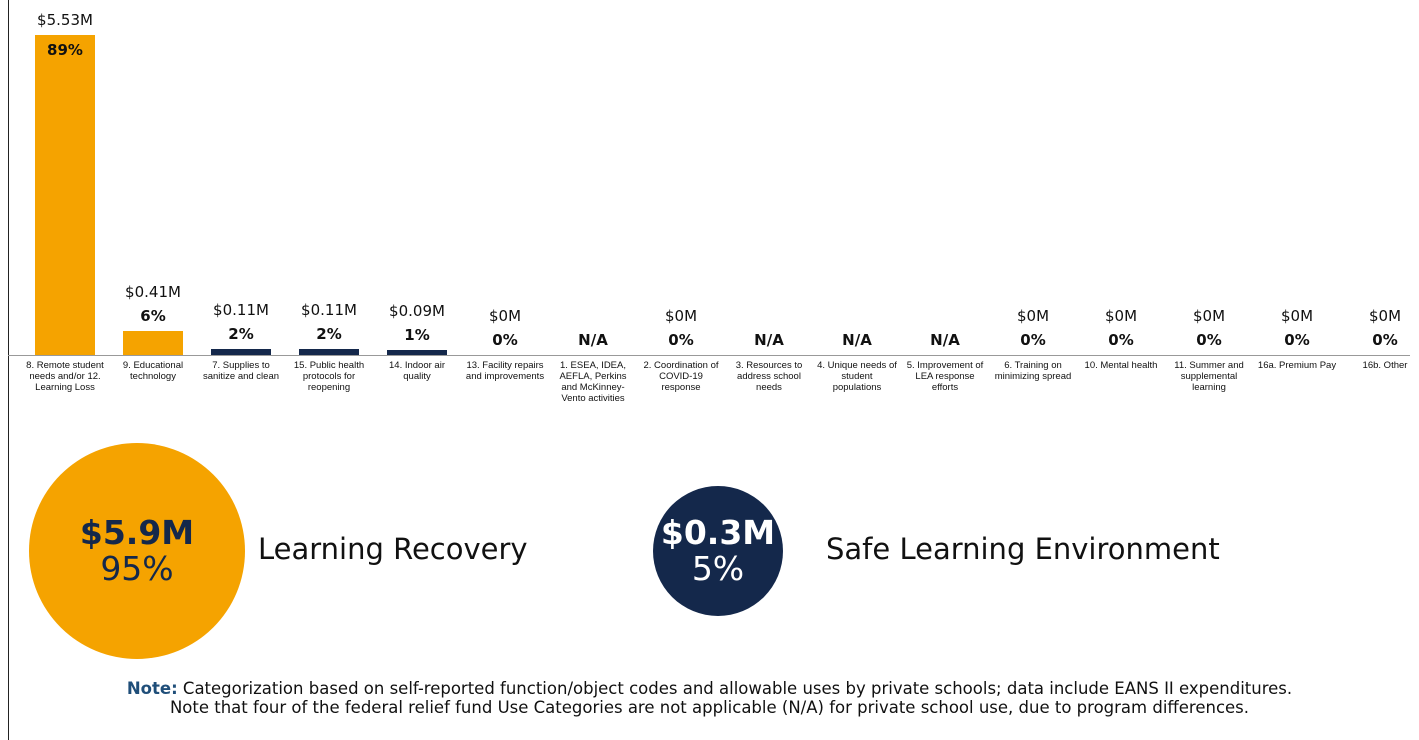  Describe the element at coordinates (709, 355) in the screenshot. I see `baseline` at that location.